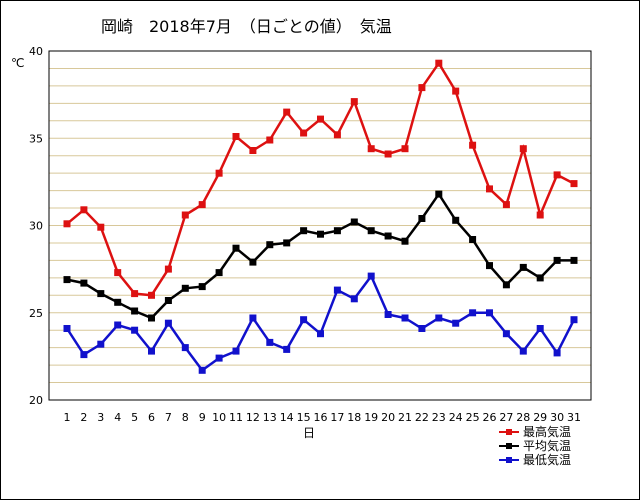 This screenshot has width=640, height=500. I want to click on x-tick-label: 3, so click(100, 417).